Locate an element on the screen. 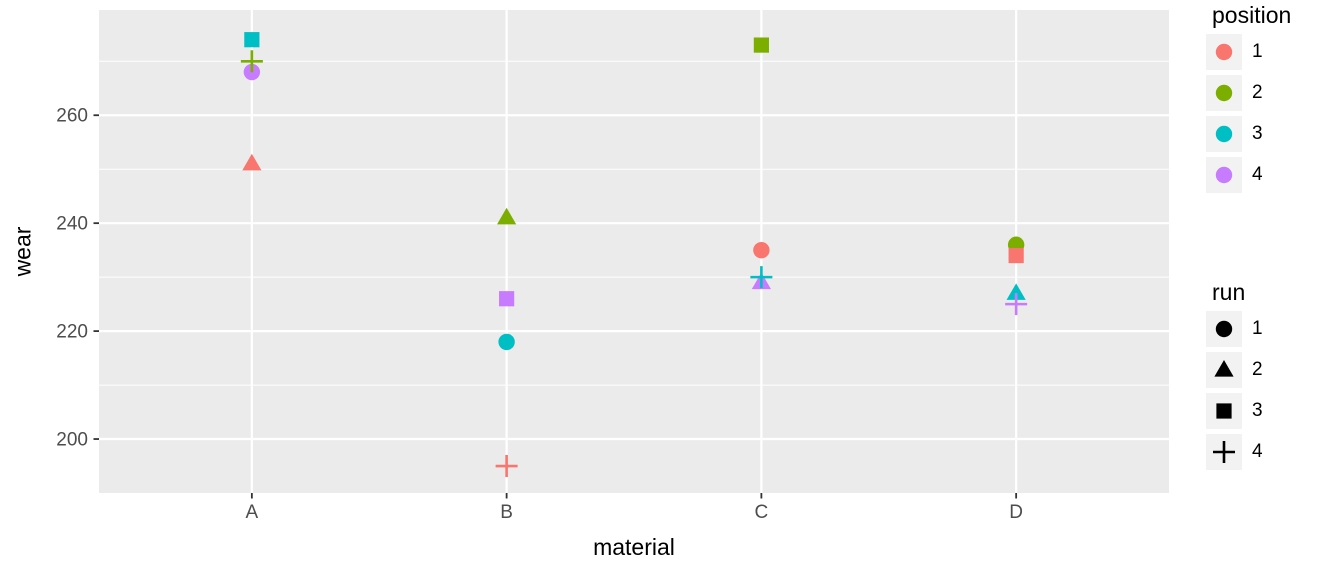  x-axis-title-text: material is located at coordinates (634, 547).